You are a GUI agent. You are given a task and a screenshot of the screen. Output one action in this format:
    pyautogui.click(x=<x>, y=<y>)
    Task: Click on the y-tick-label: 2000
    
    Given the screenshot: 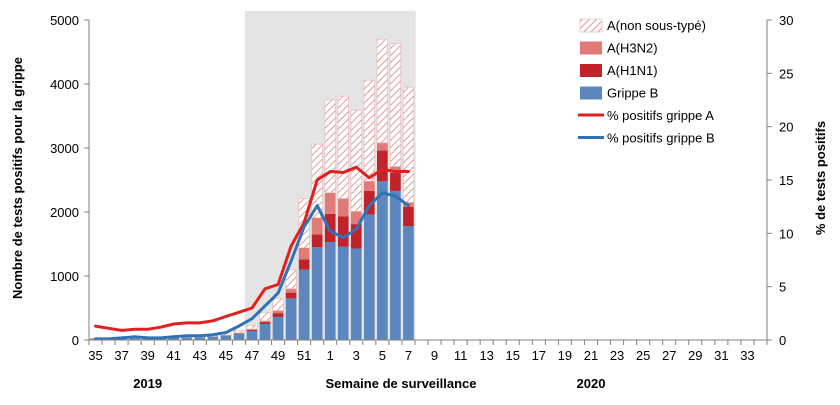 What is the action you would take?
    pyautogui.click(x=64, y=212)
    